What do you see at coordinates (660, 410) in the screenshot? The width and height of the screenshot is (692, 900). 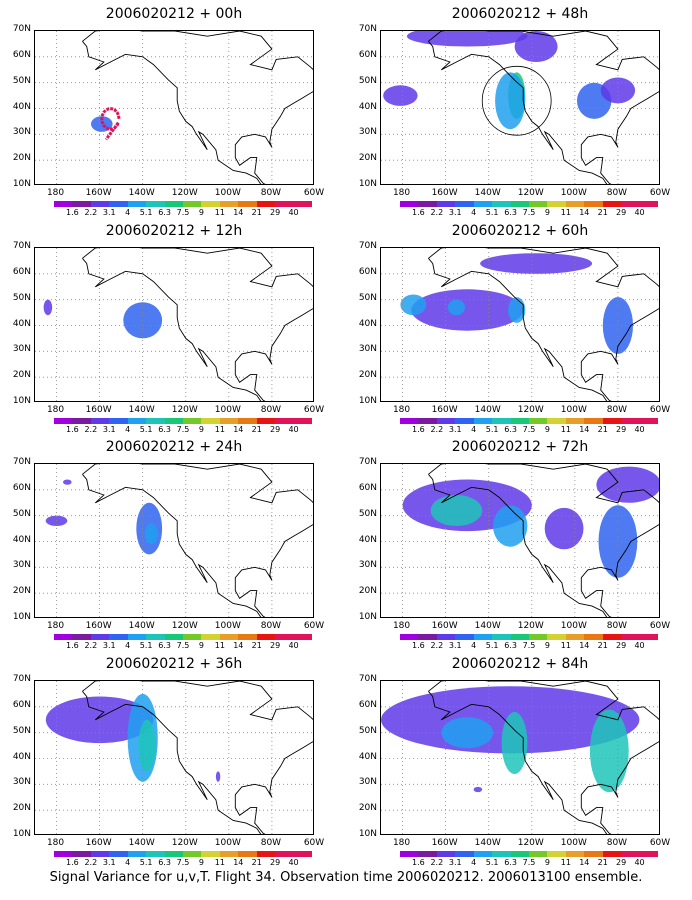 I see `lon-label: 60W` at bounding box center [660, 410].